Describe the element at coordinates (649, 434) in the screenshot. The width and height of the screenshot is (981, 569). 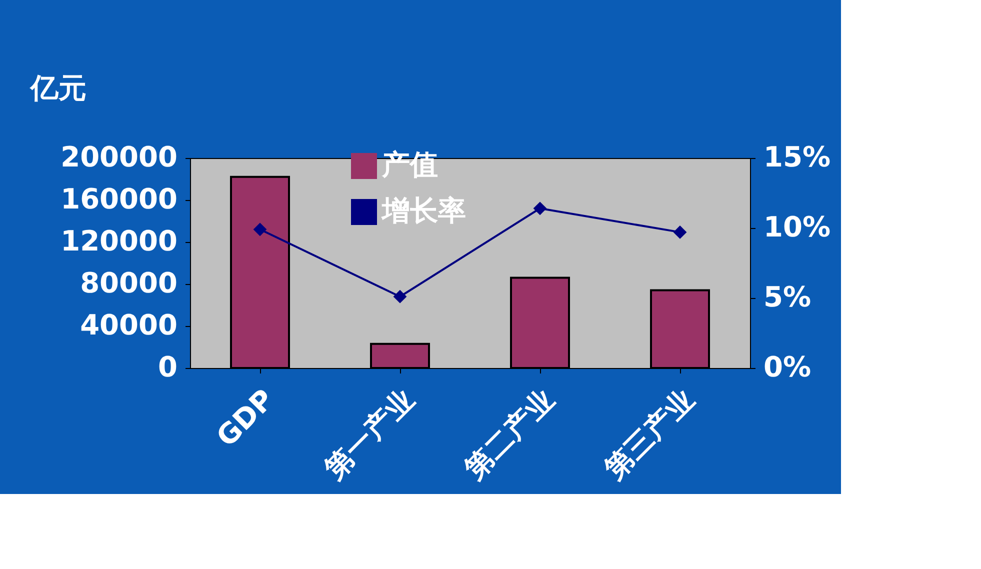
I see `x-tick-label: 第三产业` at that location.